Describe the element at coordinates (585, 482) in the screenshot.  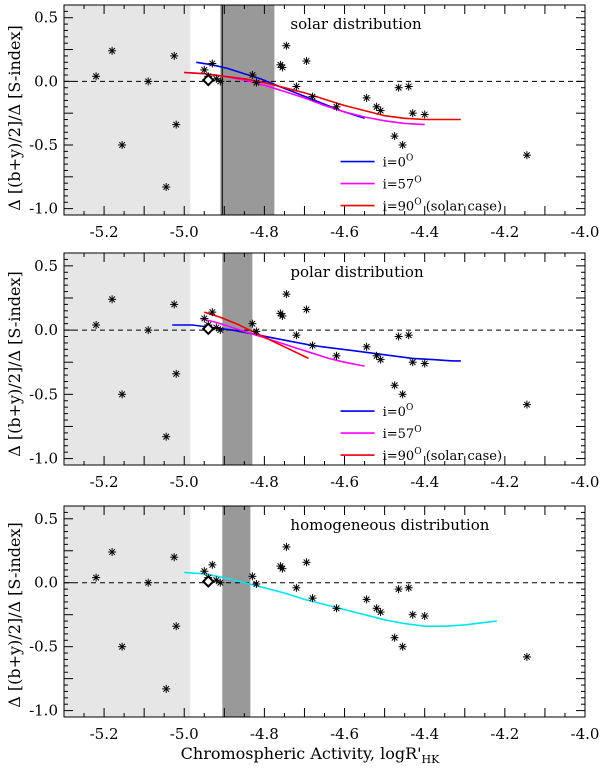
I see `x-tick-label: -4.0` at that location.